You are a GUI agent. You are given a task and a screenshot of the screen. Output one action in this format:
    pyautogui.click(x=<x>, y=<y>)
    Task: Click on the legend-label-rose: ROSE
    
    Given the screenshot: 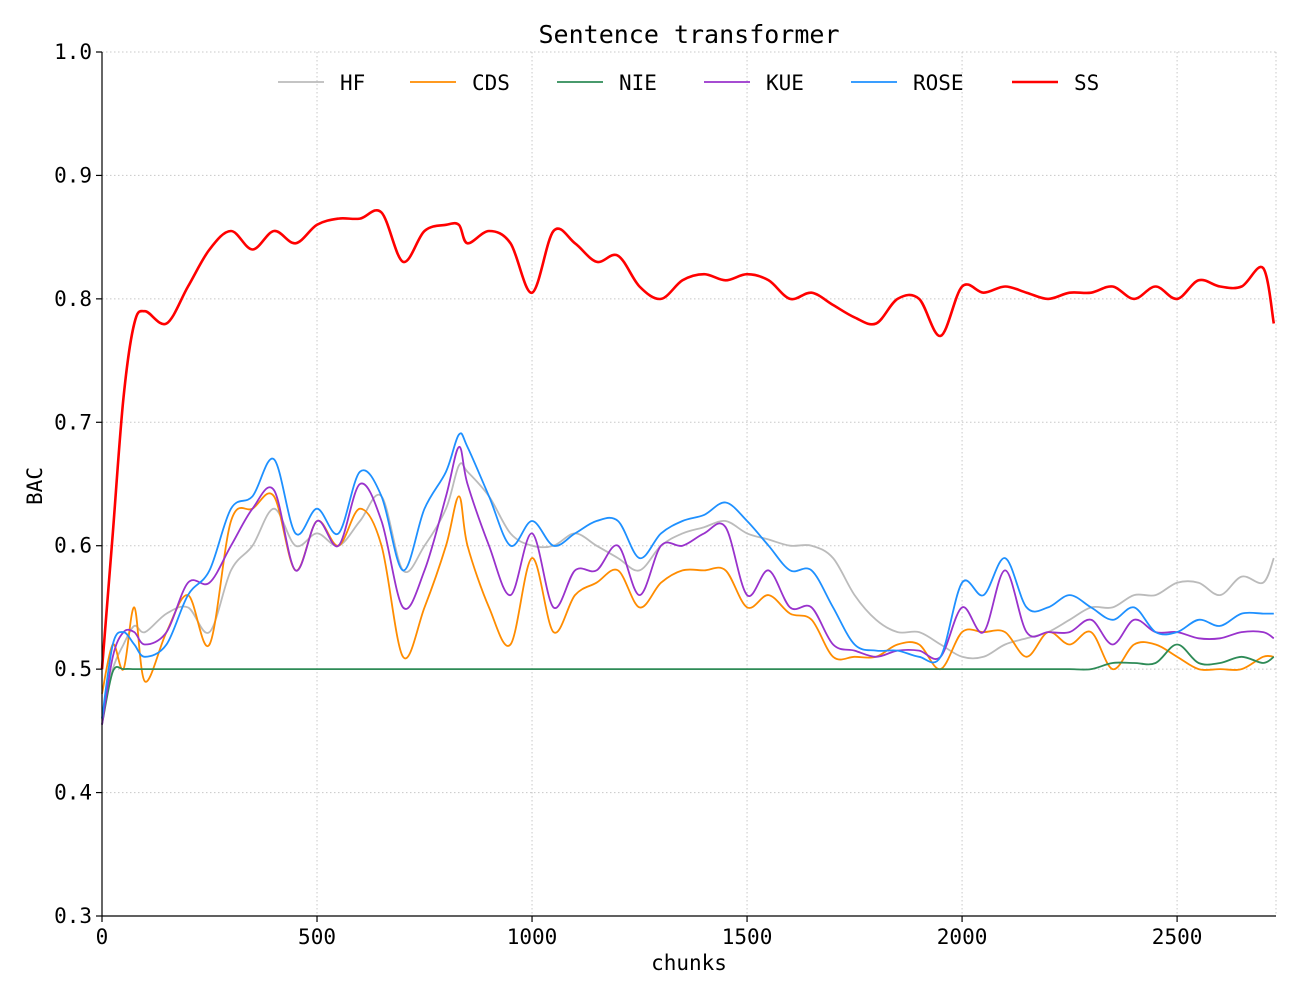 What is the action you would take?
    pyautogui.click(x=938, y=83)
    